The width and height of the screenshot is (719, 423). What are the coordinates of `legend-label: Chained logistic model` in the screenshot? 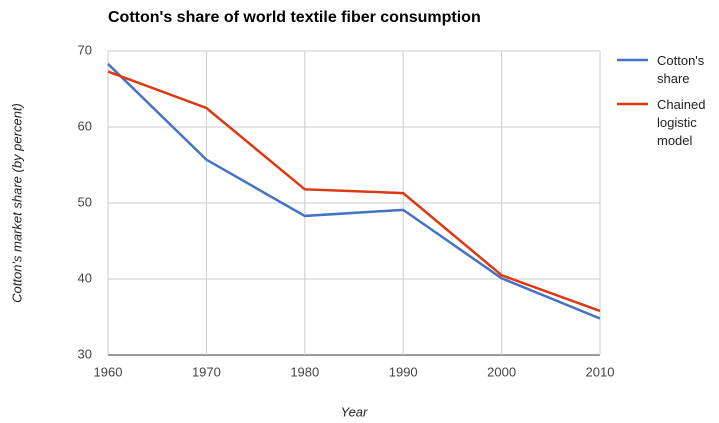 It's located at (681, 122).